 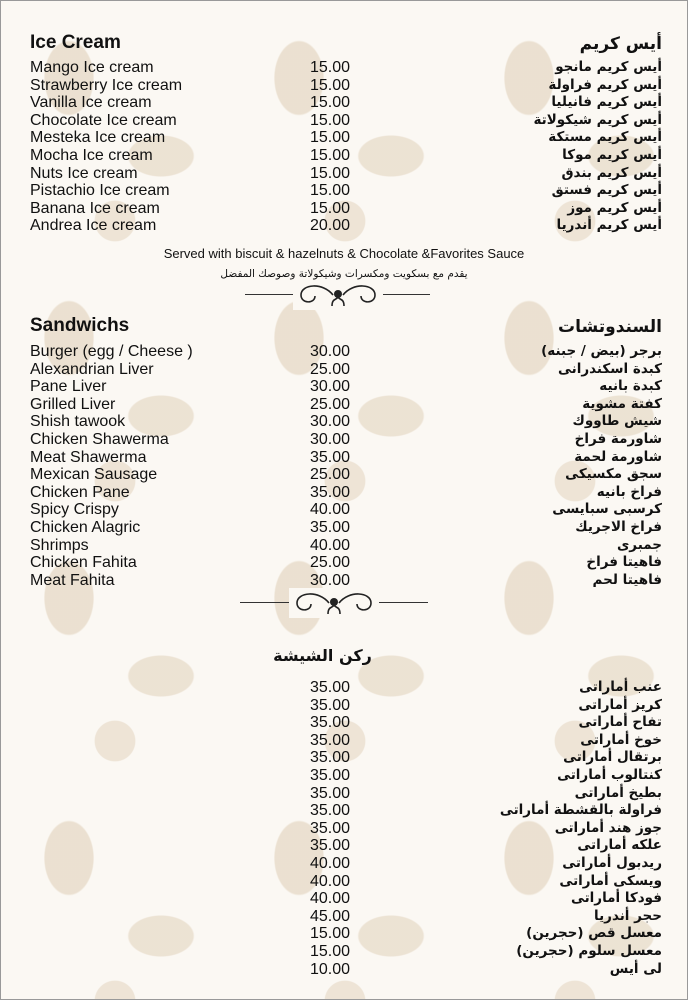 I want to click on menu-item: 35.00 تفاح أماراتى, so click(x=344, y=723).